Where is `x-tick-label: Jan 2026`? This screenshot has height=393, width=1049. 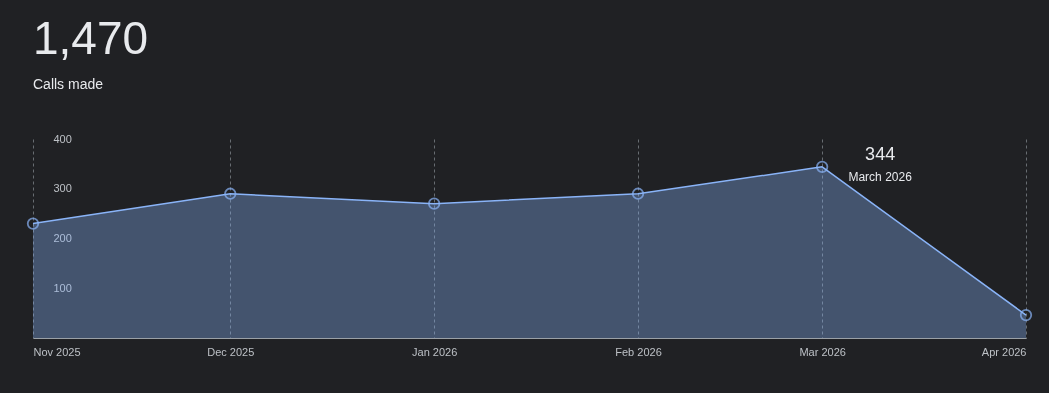
x-tick-label: Jan 2026 is located at coordinates (435, 351).